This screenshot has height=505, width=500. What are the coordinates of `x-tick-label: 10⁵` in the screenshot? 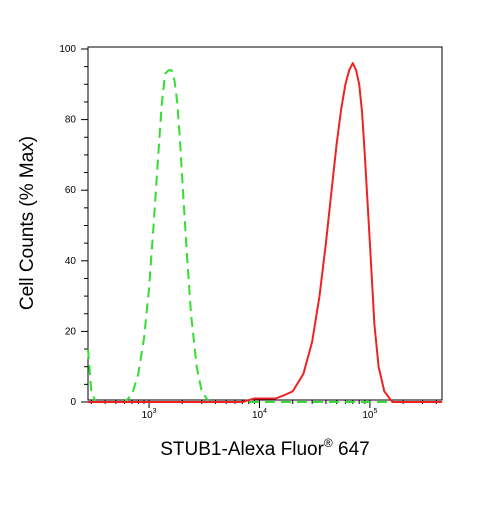 It's located at (369, 414).